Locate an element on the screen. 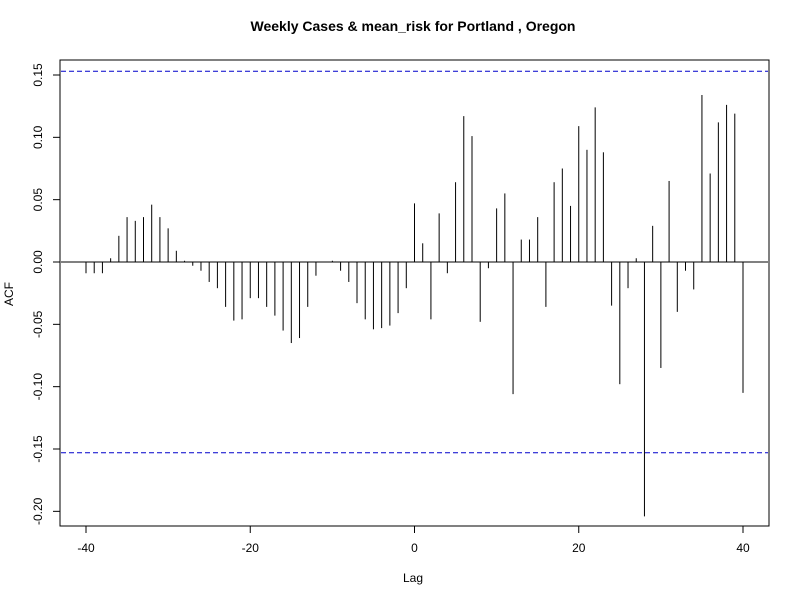 The image size is (800, 600). x-axis-label: Lag is located at coordinates (413, 578).